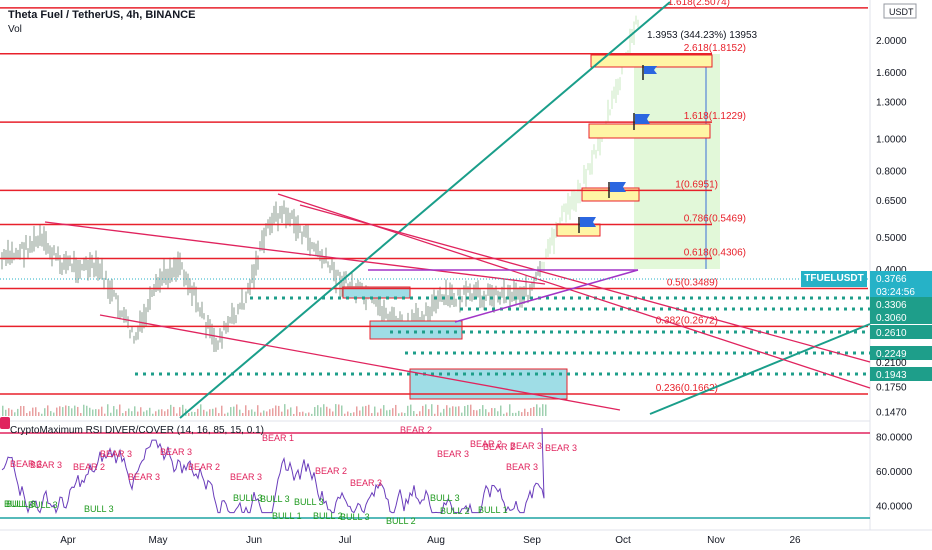  I want to click on symbol-badge: TFUELUSDT, so click(834, 279).